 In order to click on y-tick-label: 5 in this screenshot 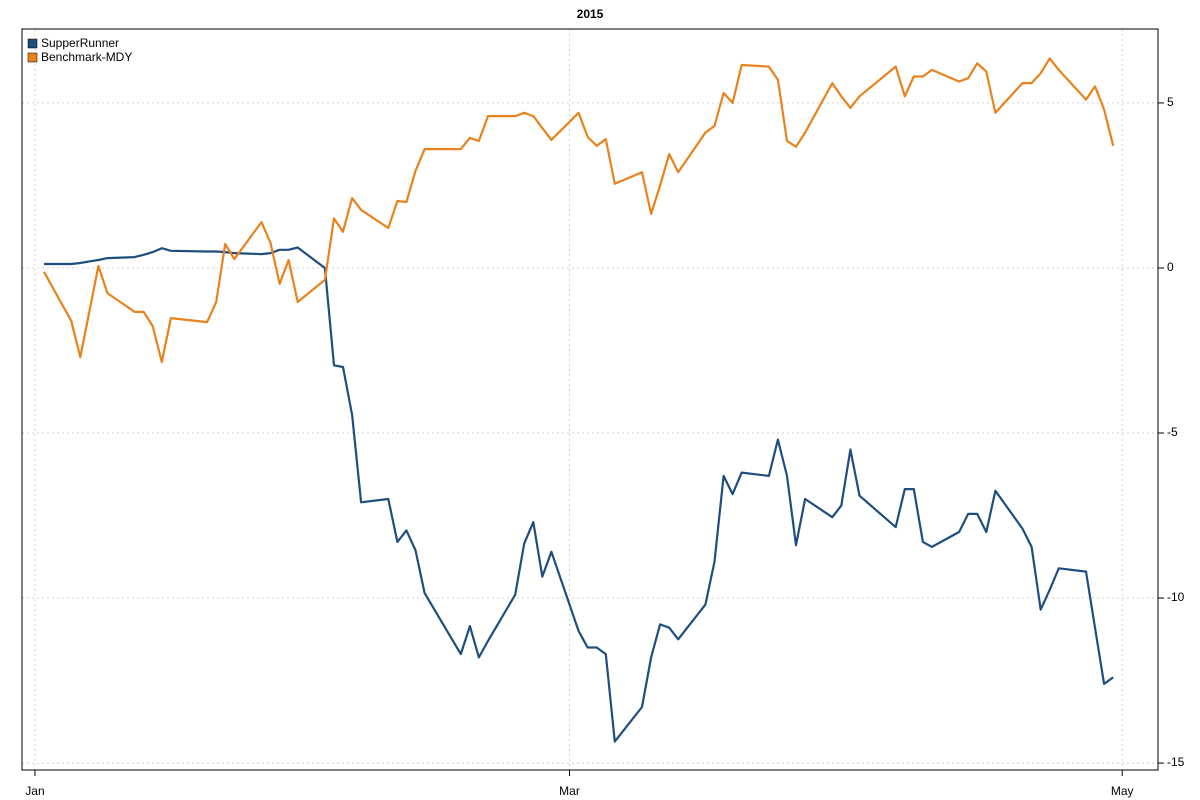, I will do `click(1170, 102)`.